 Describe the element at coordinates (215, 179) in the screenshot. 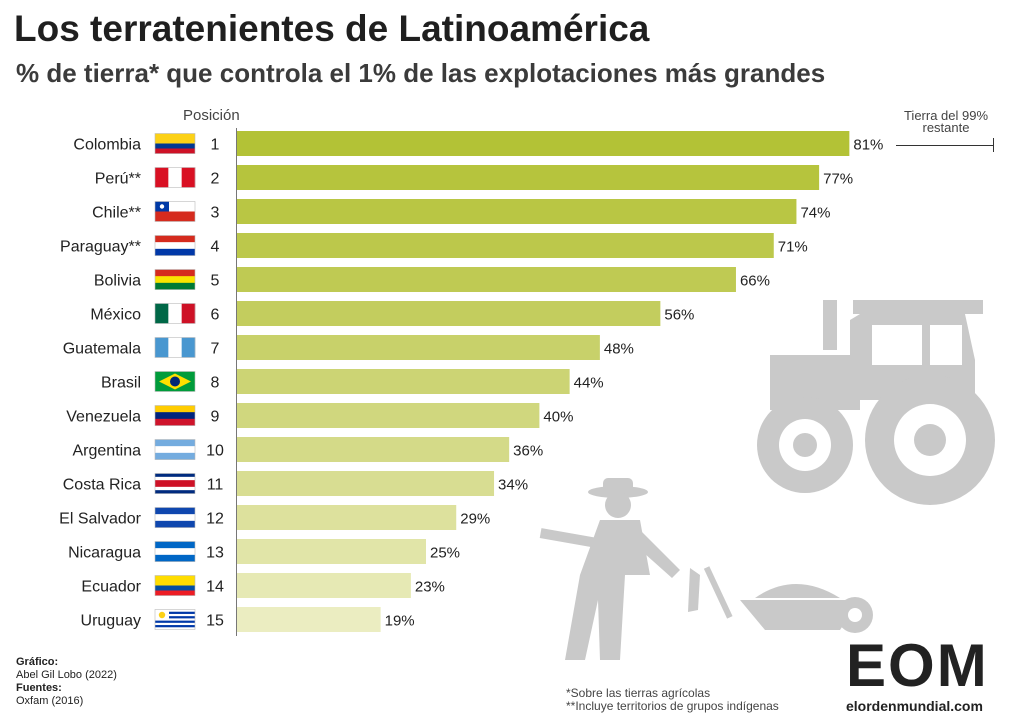

I see `position-label: 2` at that location.